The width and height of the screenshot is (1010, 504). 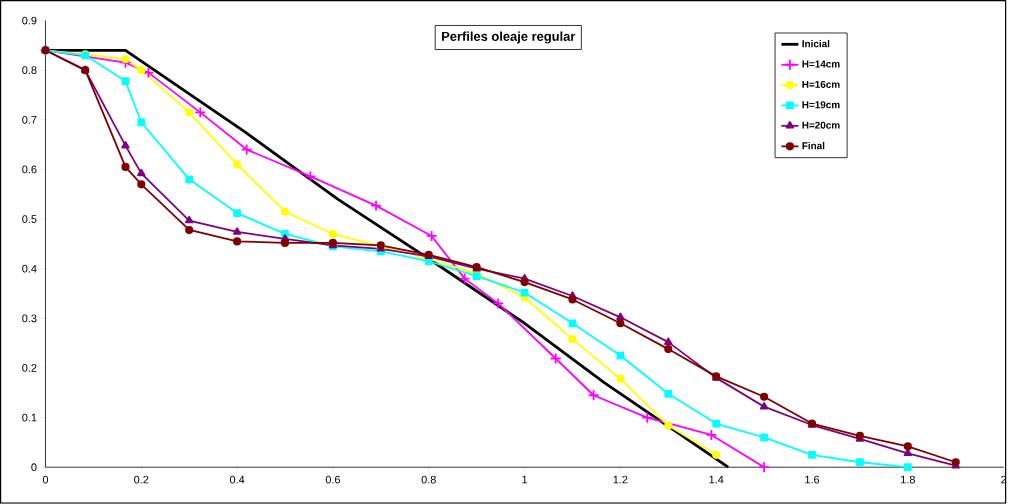 What do you see at coordinates (45, 479) in the screenshot?
I see `x-tick-label: 0` at bounding box center [45, 479].